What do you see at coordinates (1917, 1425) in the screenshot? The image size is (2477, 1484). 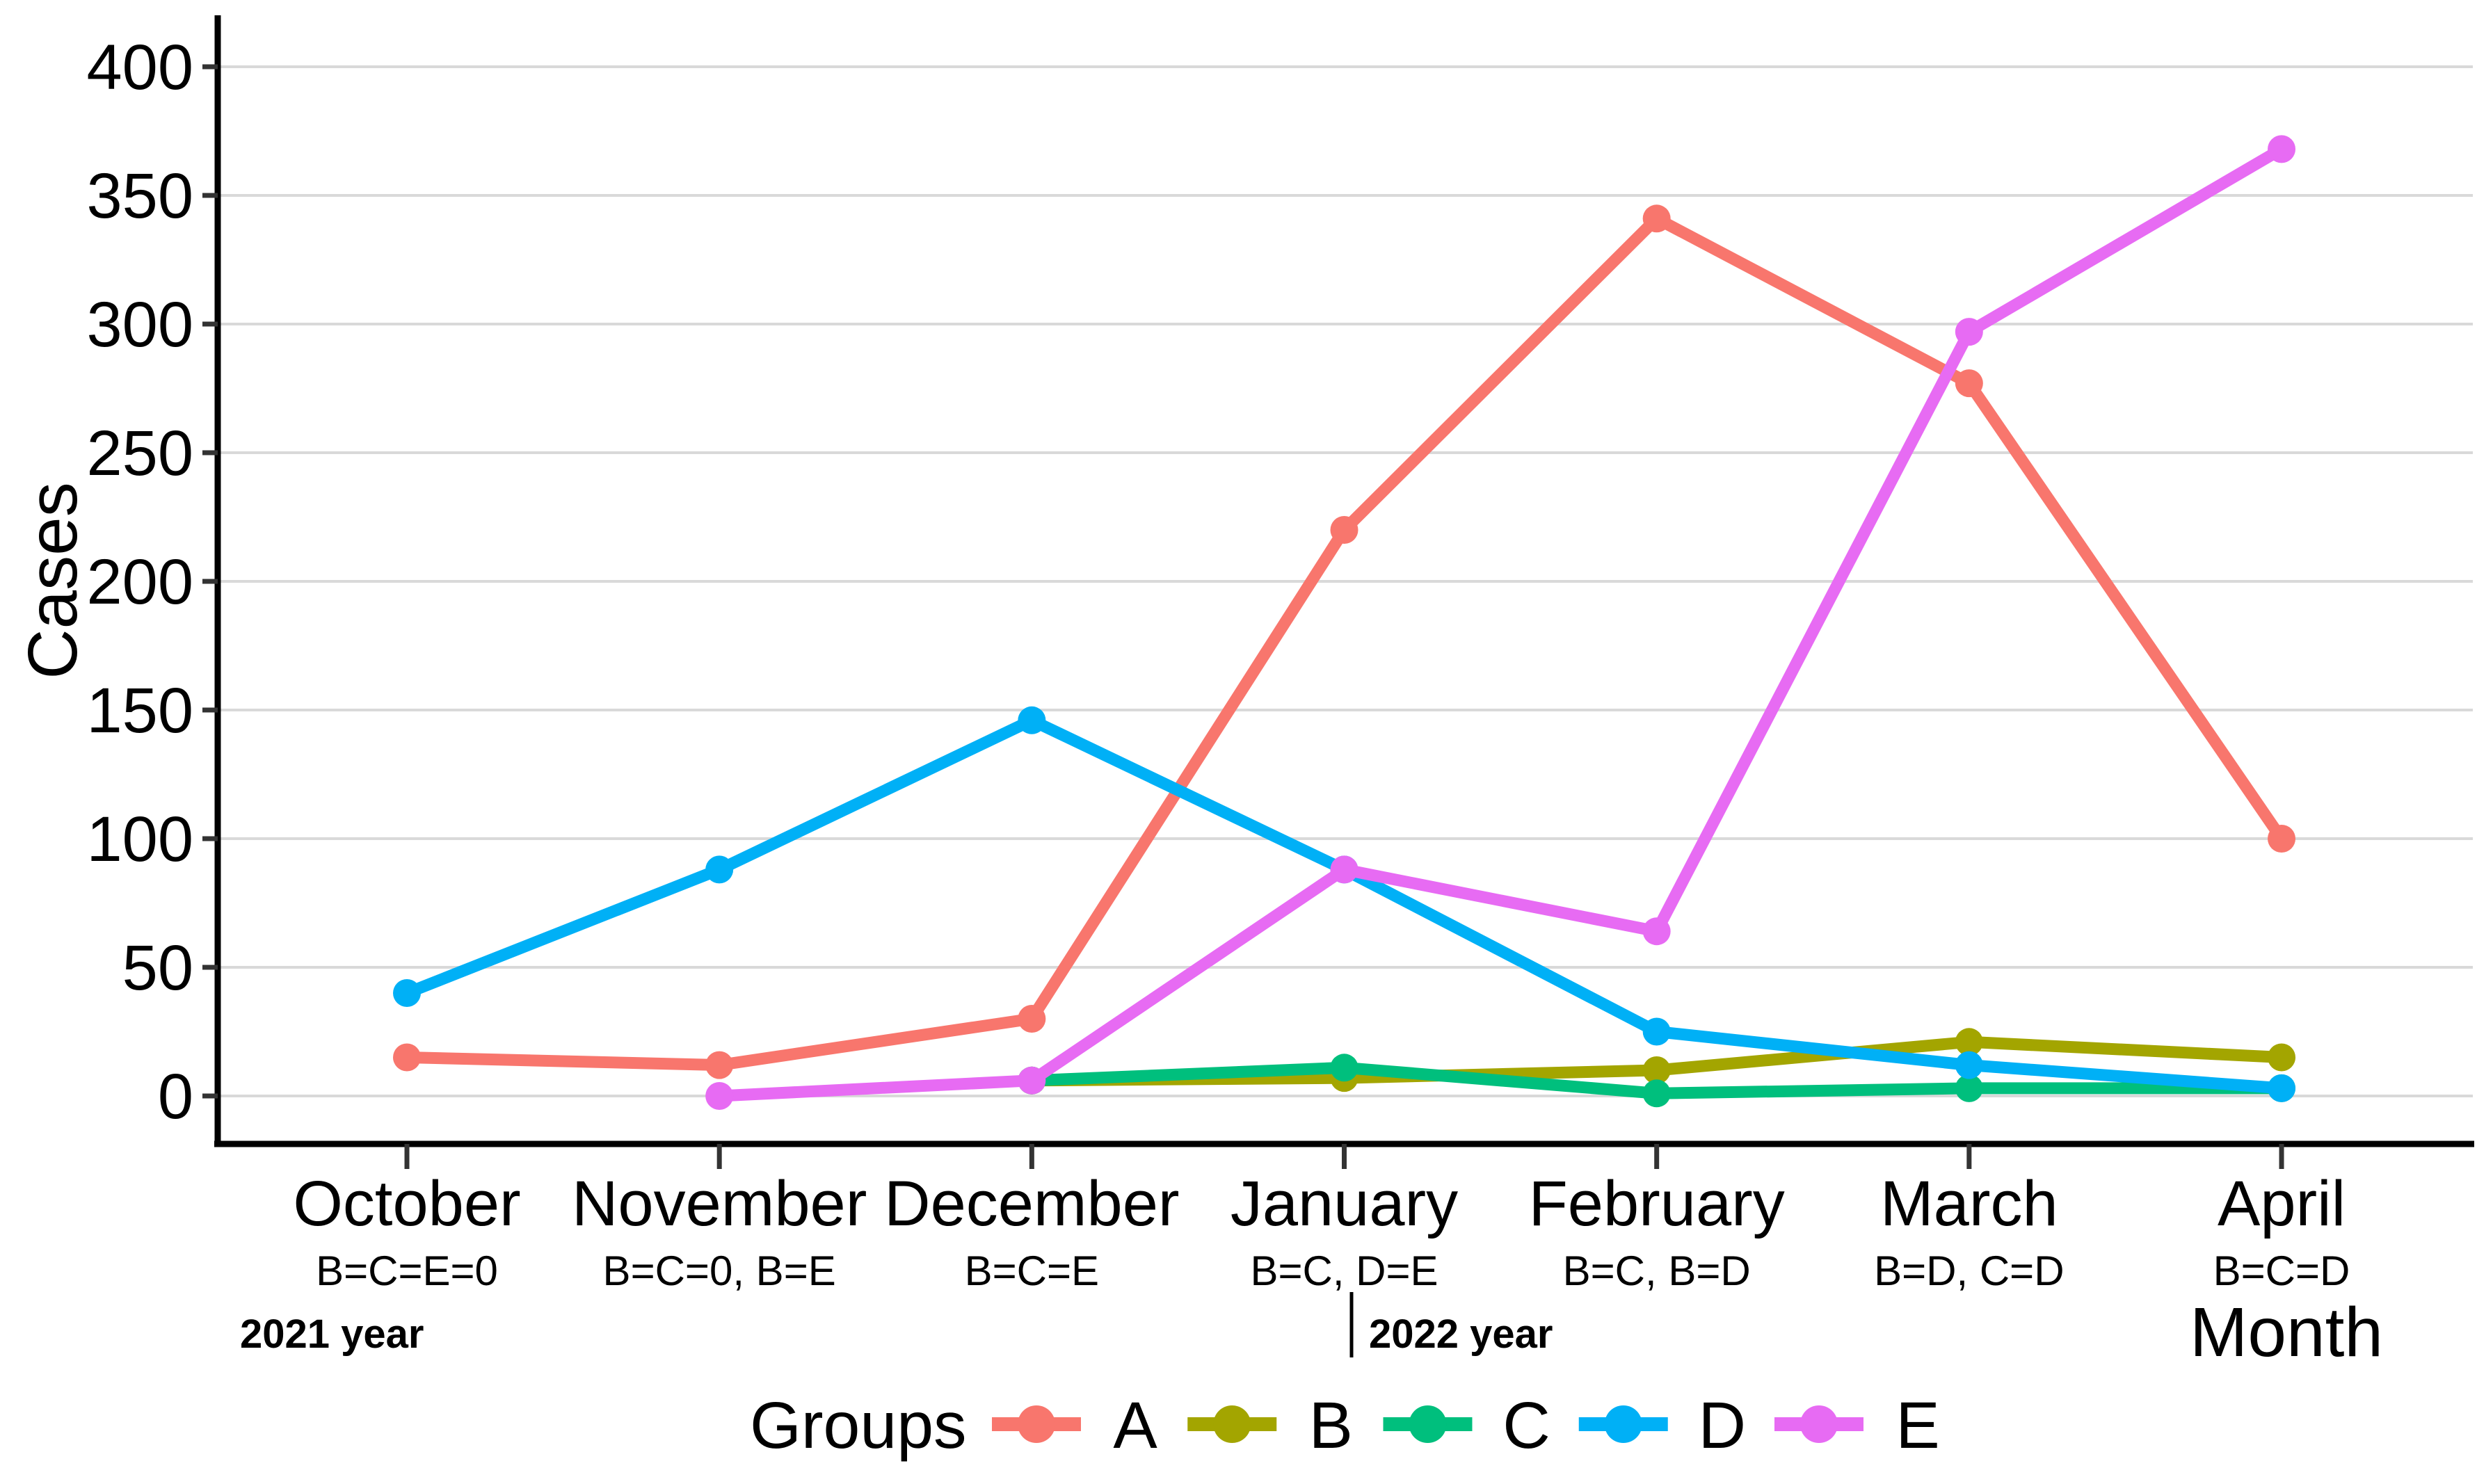 I see `legend-label-E: E` at bounding box center [1917, 1425].